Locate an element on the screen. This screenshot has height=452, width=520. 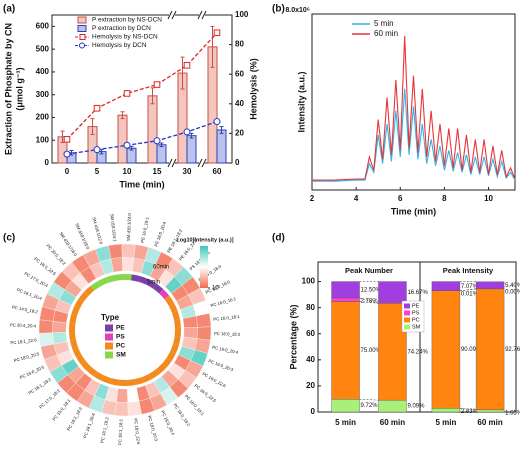
lipid-label: PC 16:0_20:3 is located at coordinates (221, 365).